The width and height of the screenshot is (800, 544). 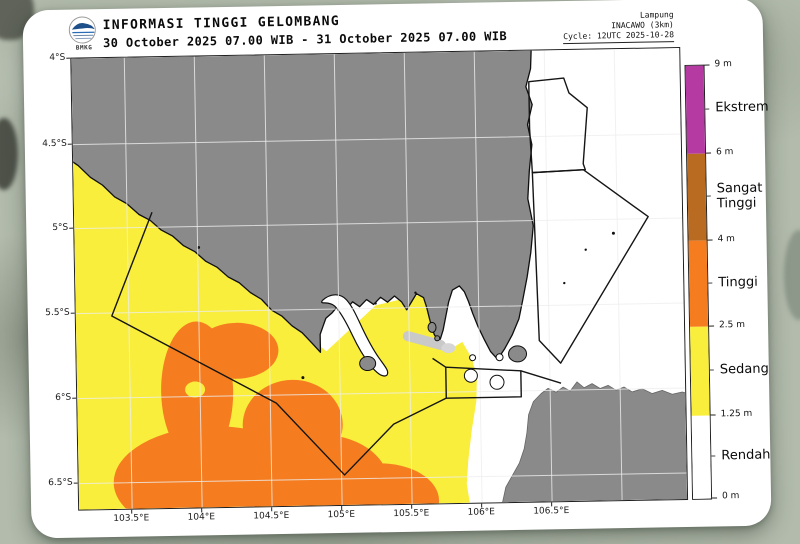 I want to click on legend-category-label: Rendah, so click(x=746, y=455).